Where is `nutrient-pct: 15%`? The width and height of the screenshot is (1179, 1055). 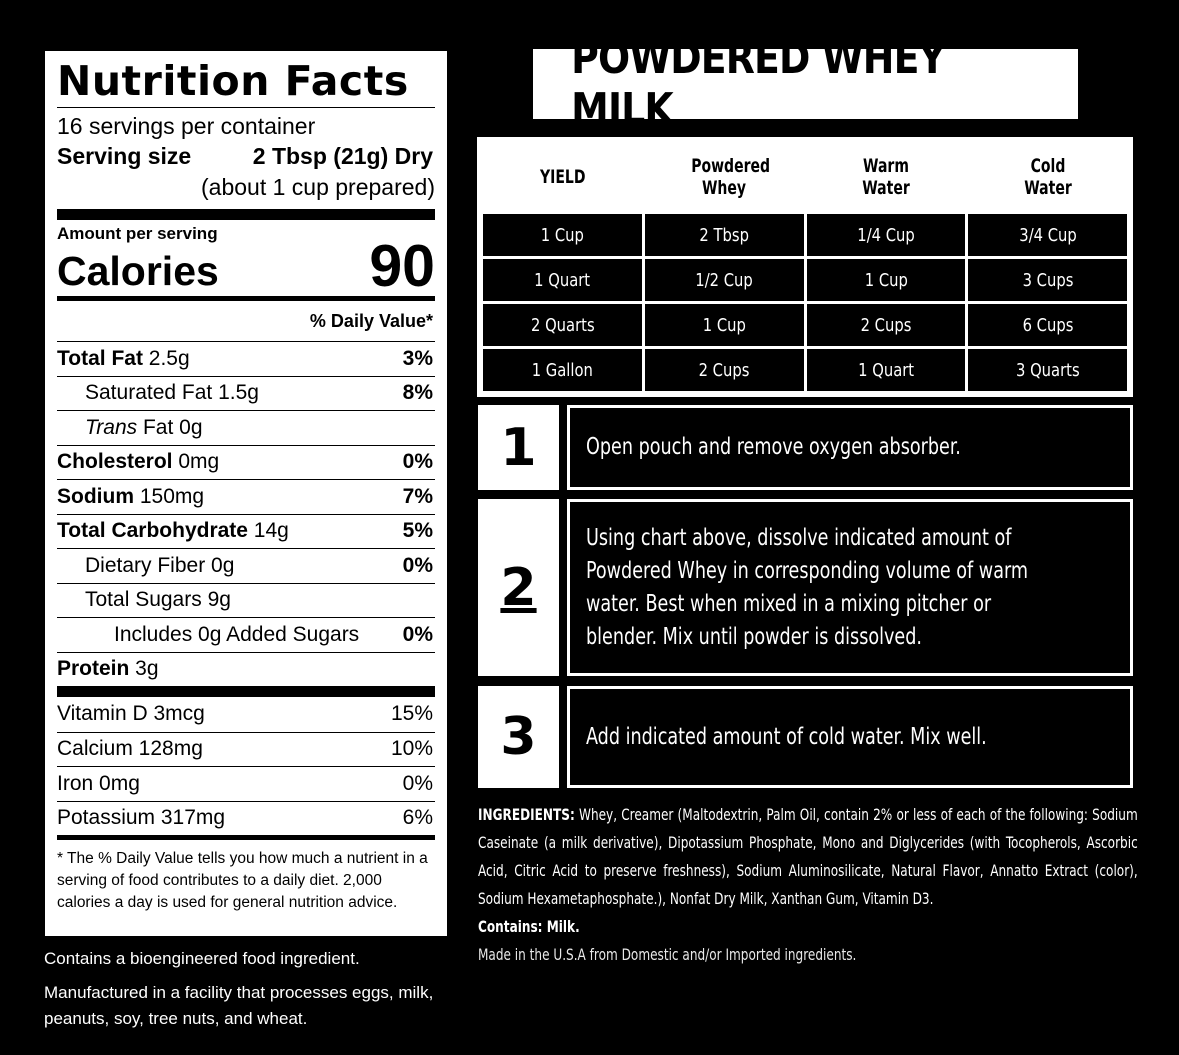 nutrient-pct: 15% is located at coordinates (411, 714).